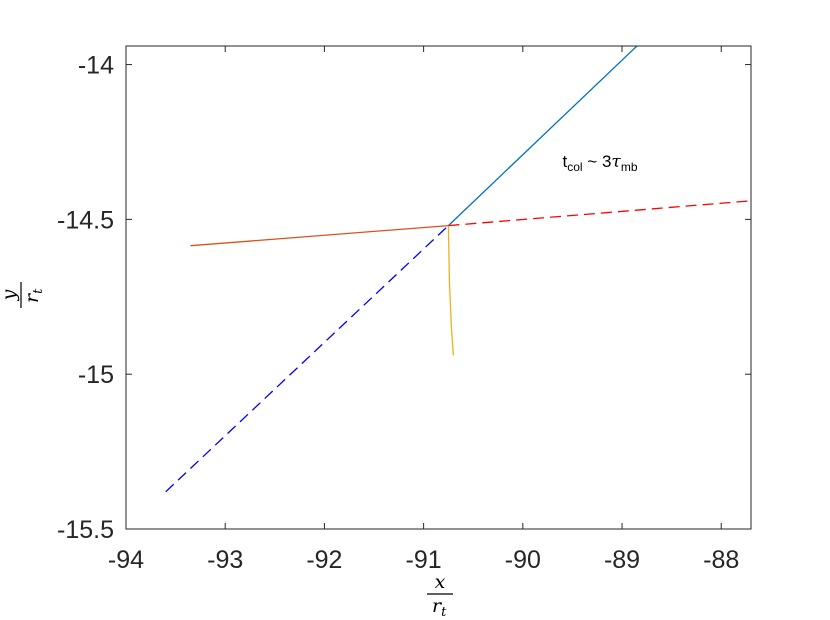 The image size is (830, 620). What do you see at coordinates (600, 163) in the screenshot?
I see `annotation-tcol: tcol ~ 3τmb` at bounding box center [600, 163].